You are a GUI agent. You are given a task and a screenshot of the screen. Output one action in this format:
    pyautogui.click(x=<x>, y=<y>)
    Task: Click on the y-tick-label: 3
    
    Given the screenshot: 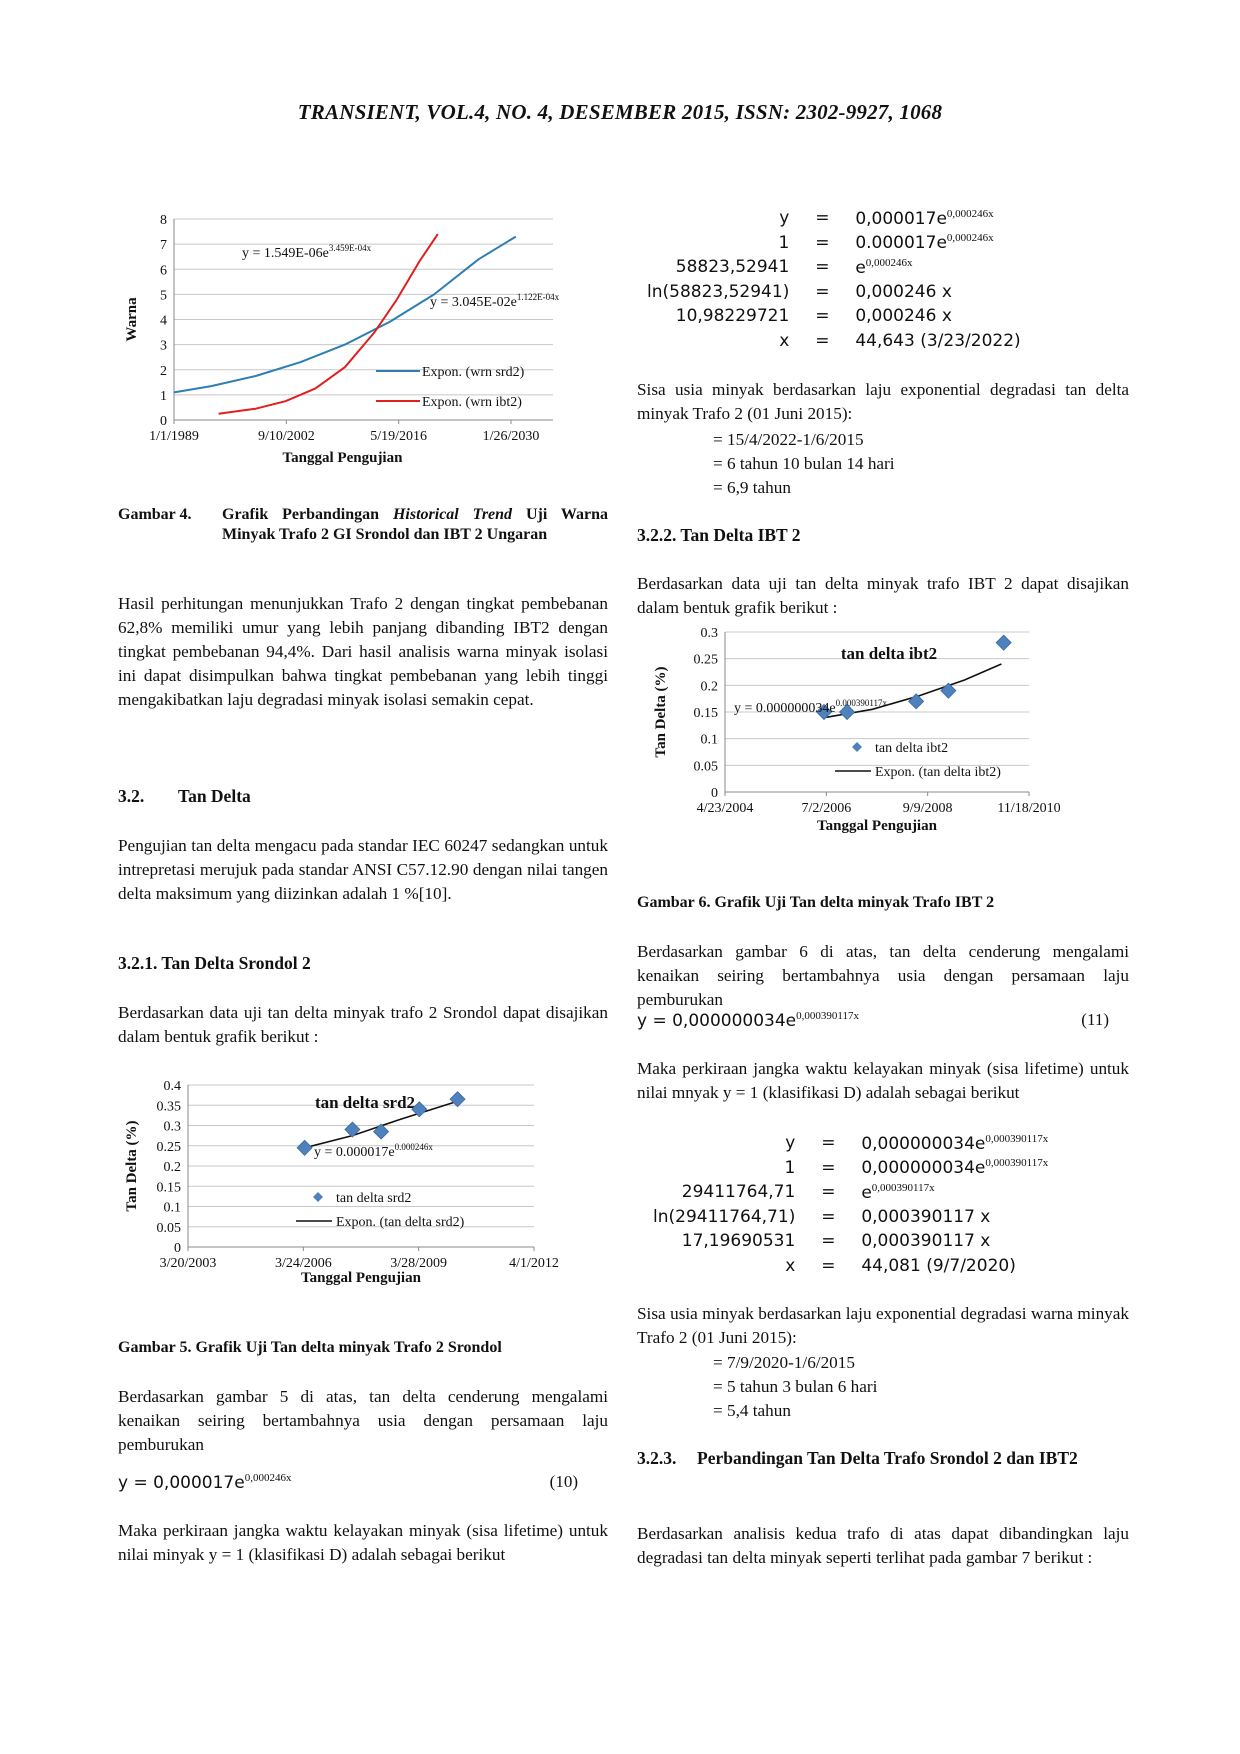 What is the action you would take?
    pyautogui.click(x=163, y=346)
    